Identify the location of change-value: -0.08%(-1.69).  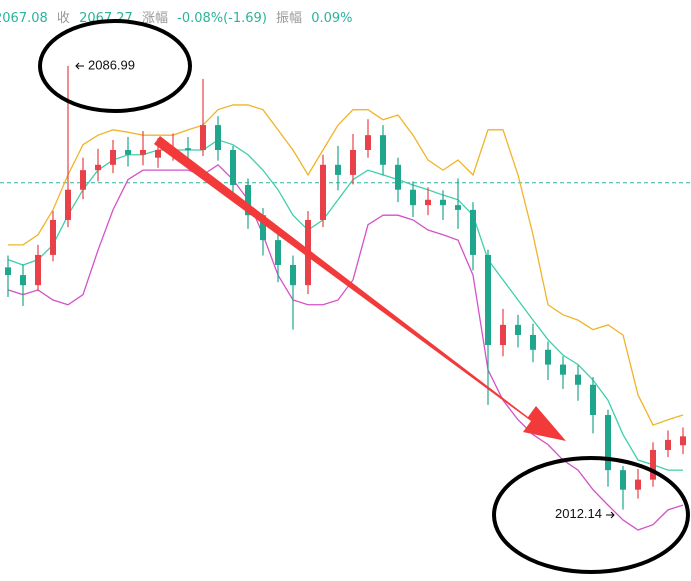
(222, 18).